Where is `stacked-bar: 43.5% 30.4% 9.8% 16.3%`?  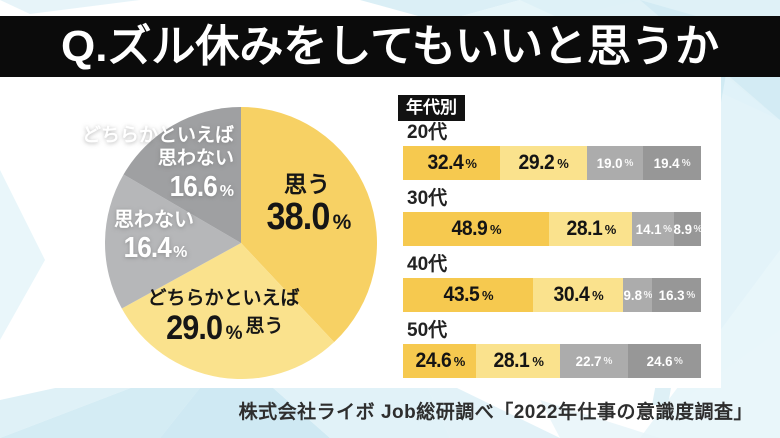 stacked-bar: 43.5% 30.4% 9.8% 16.3% is located at coordinates (552, 295).